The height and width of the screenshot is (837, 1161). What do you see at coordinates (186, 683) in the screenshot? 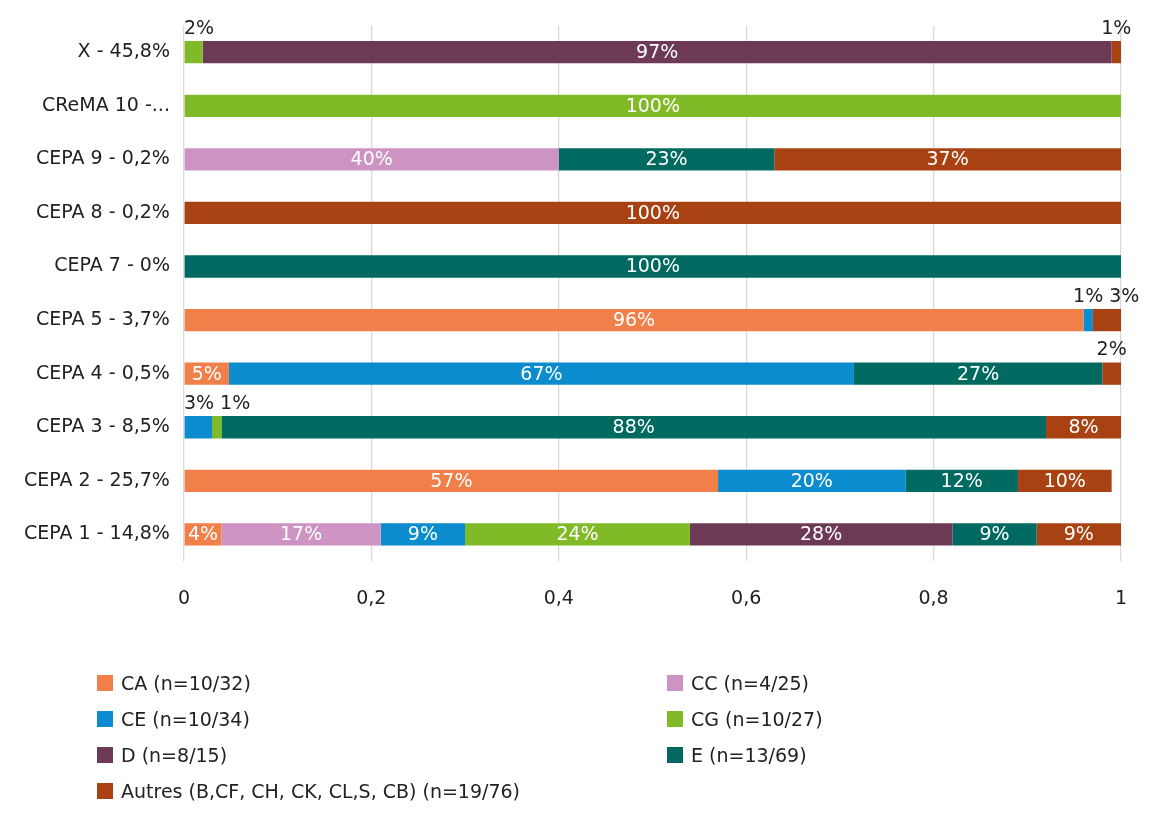
I see `legend-label: CA (n=10/32)` at bounding box center [186, 683].